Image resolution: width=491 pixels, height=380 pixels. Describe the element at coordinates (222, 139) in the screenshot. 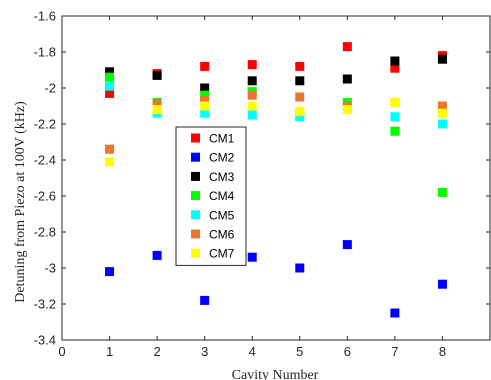

I see `legend-label: CM1` at that location.